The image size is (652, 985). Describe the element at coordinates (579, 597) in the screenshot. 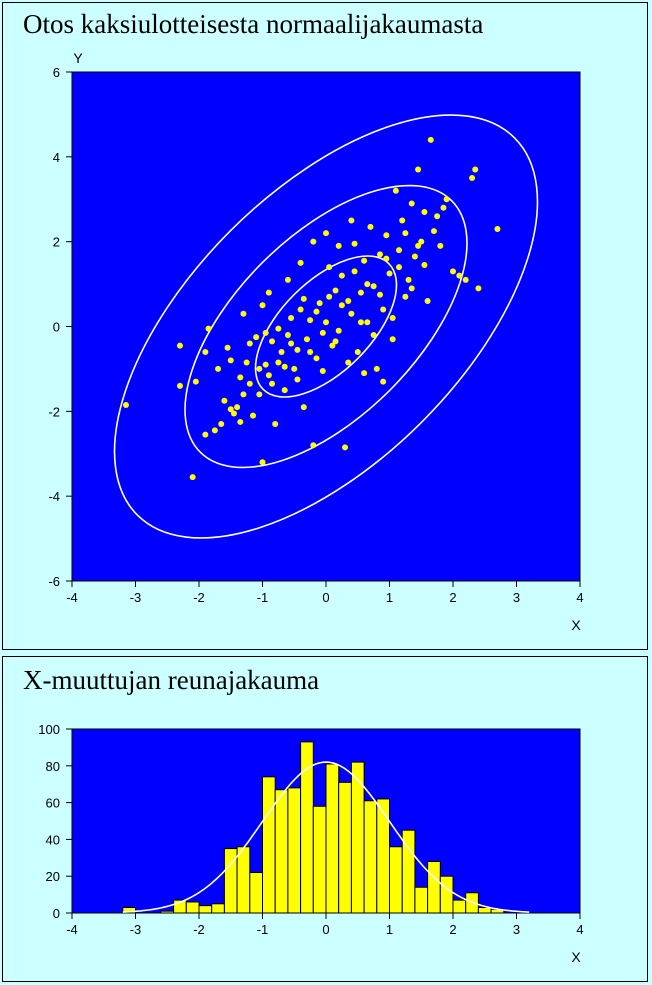

I see `x-tick-label: 4` at that location.